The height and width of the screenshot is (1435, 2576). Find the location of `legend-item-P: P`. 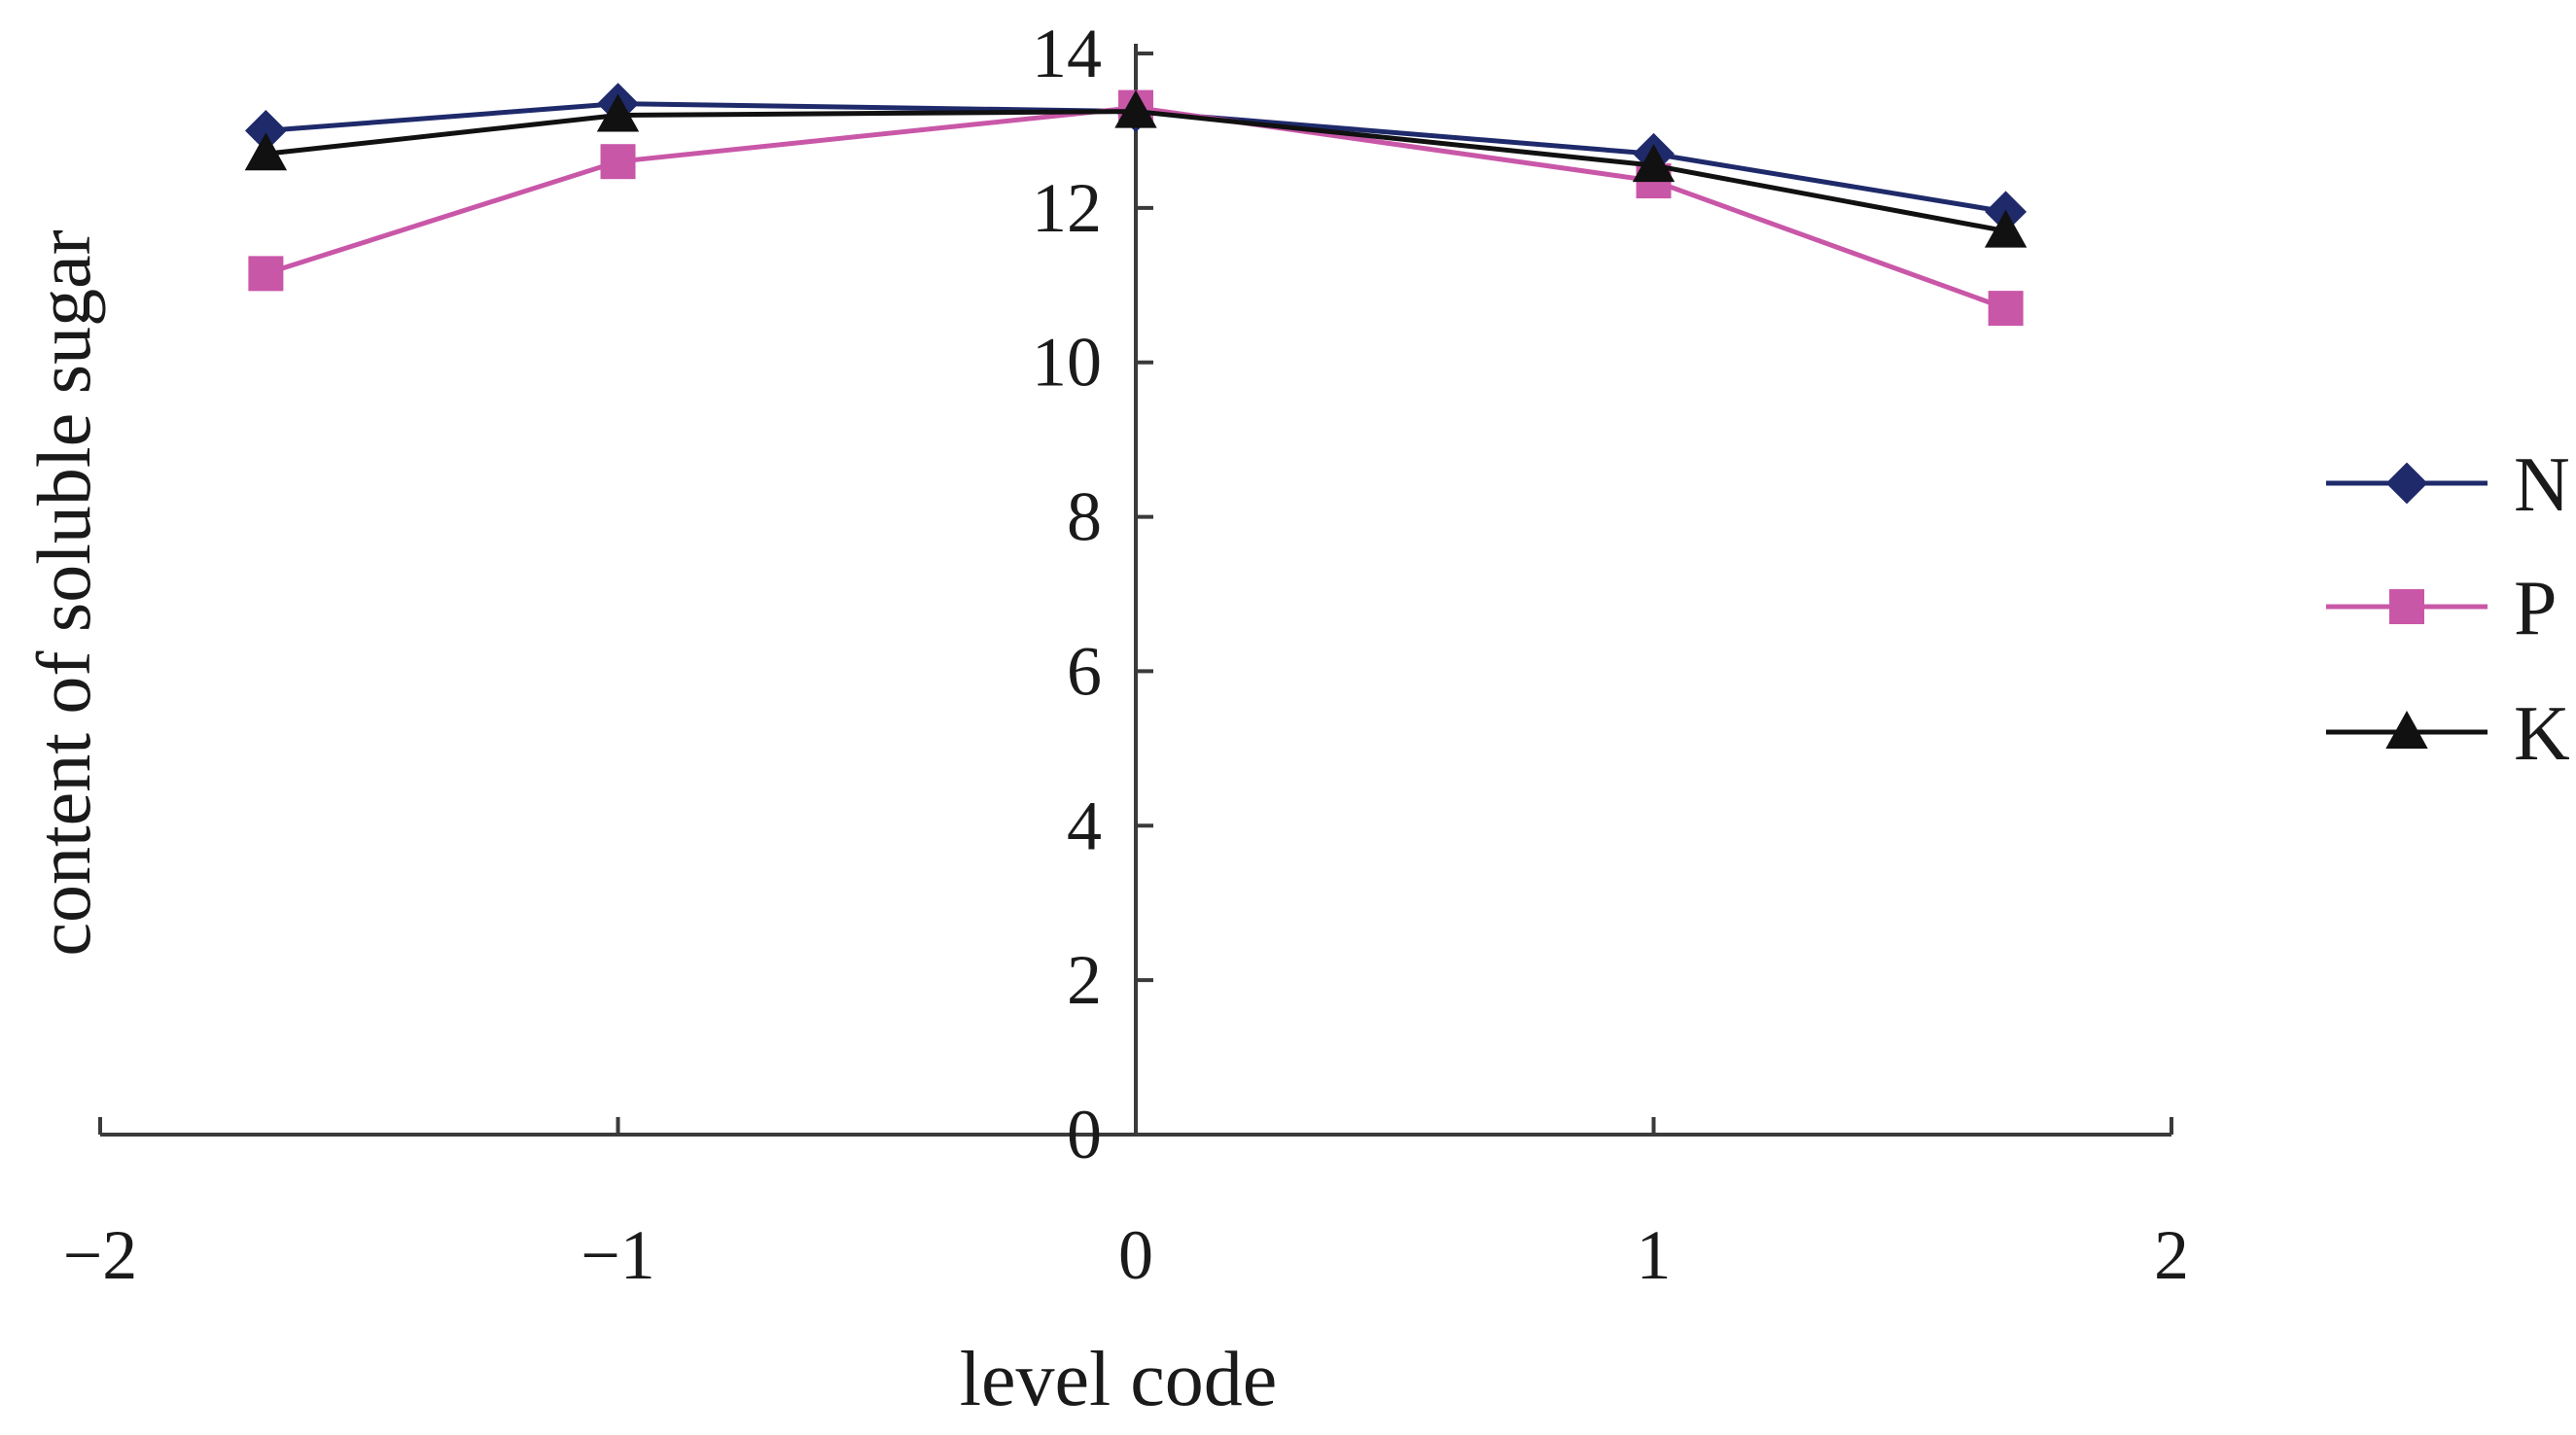

legend-item-P: P is located at coordinates (2442, 608).